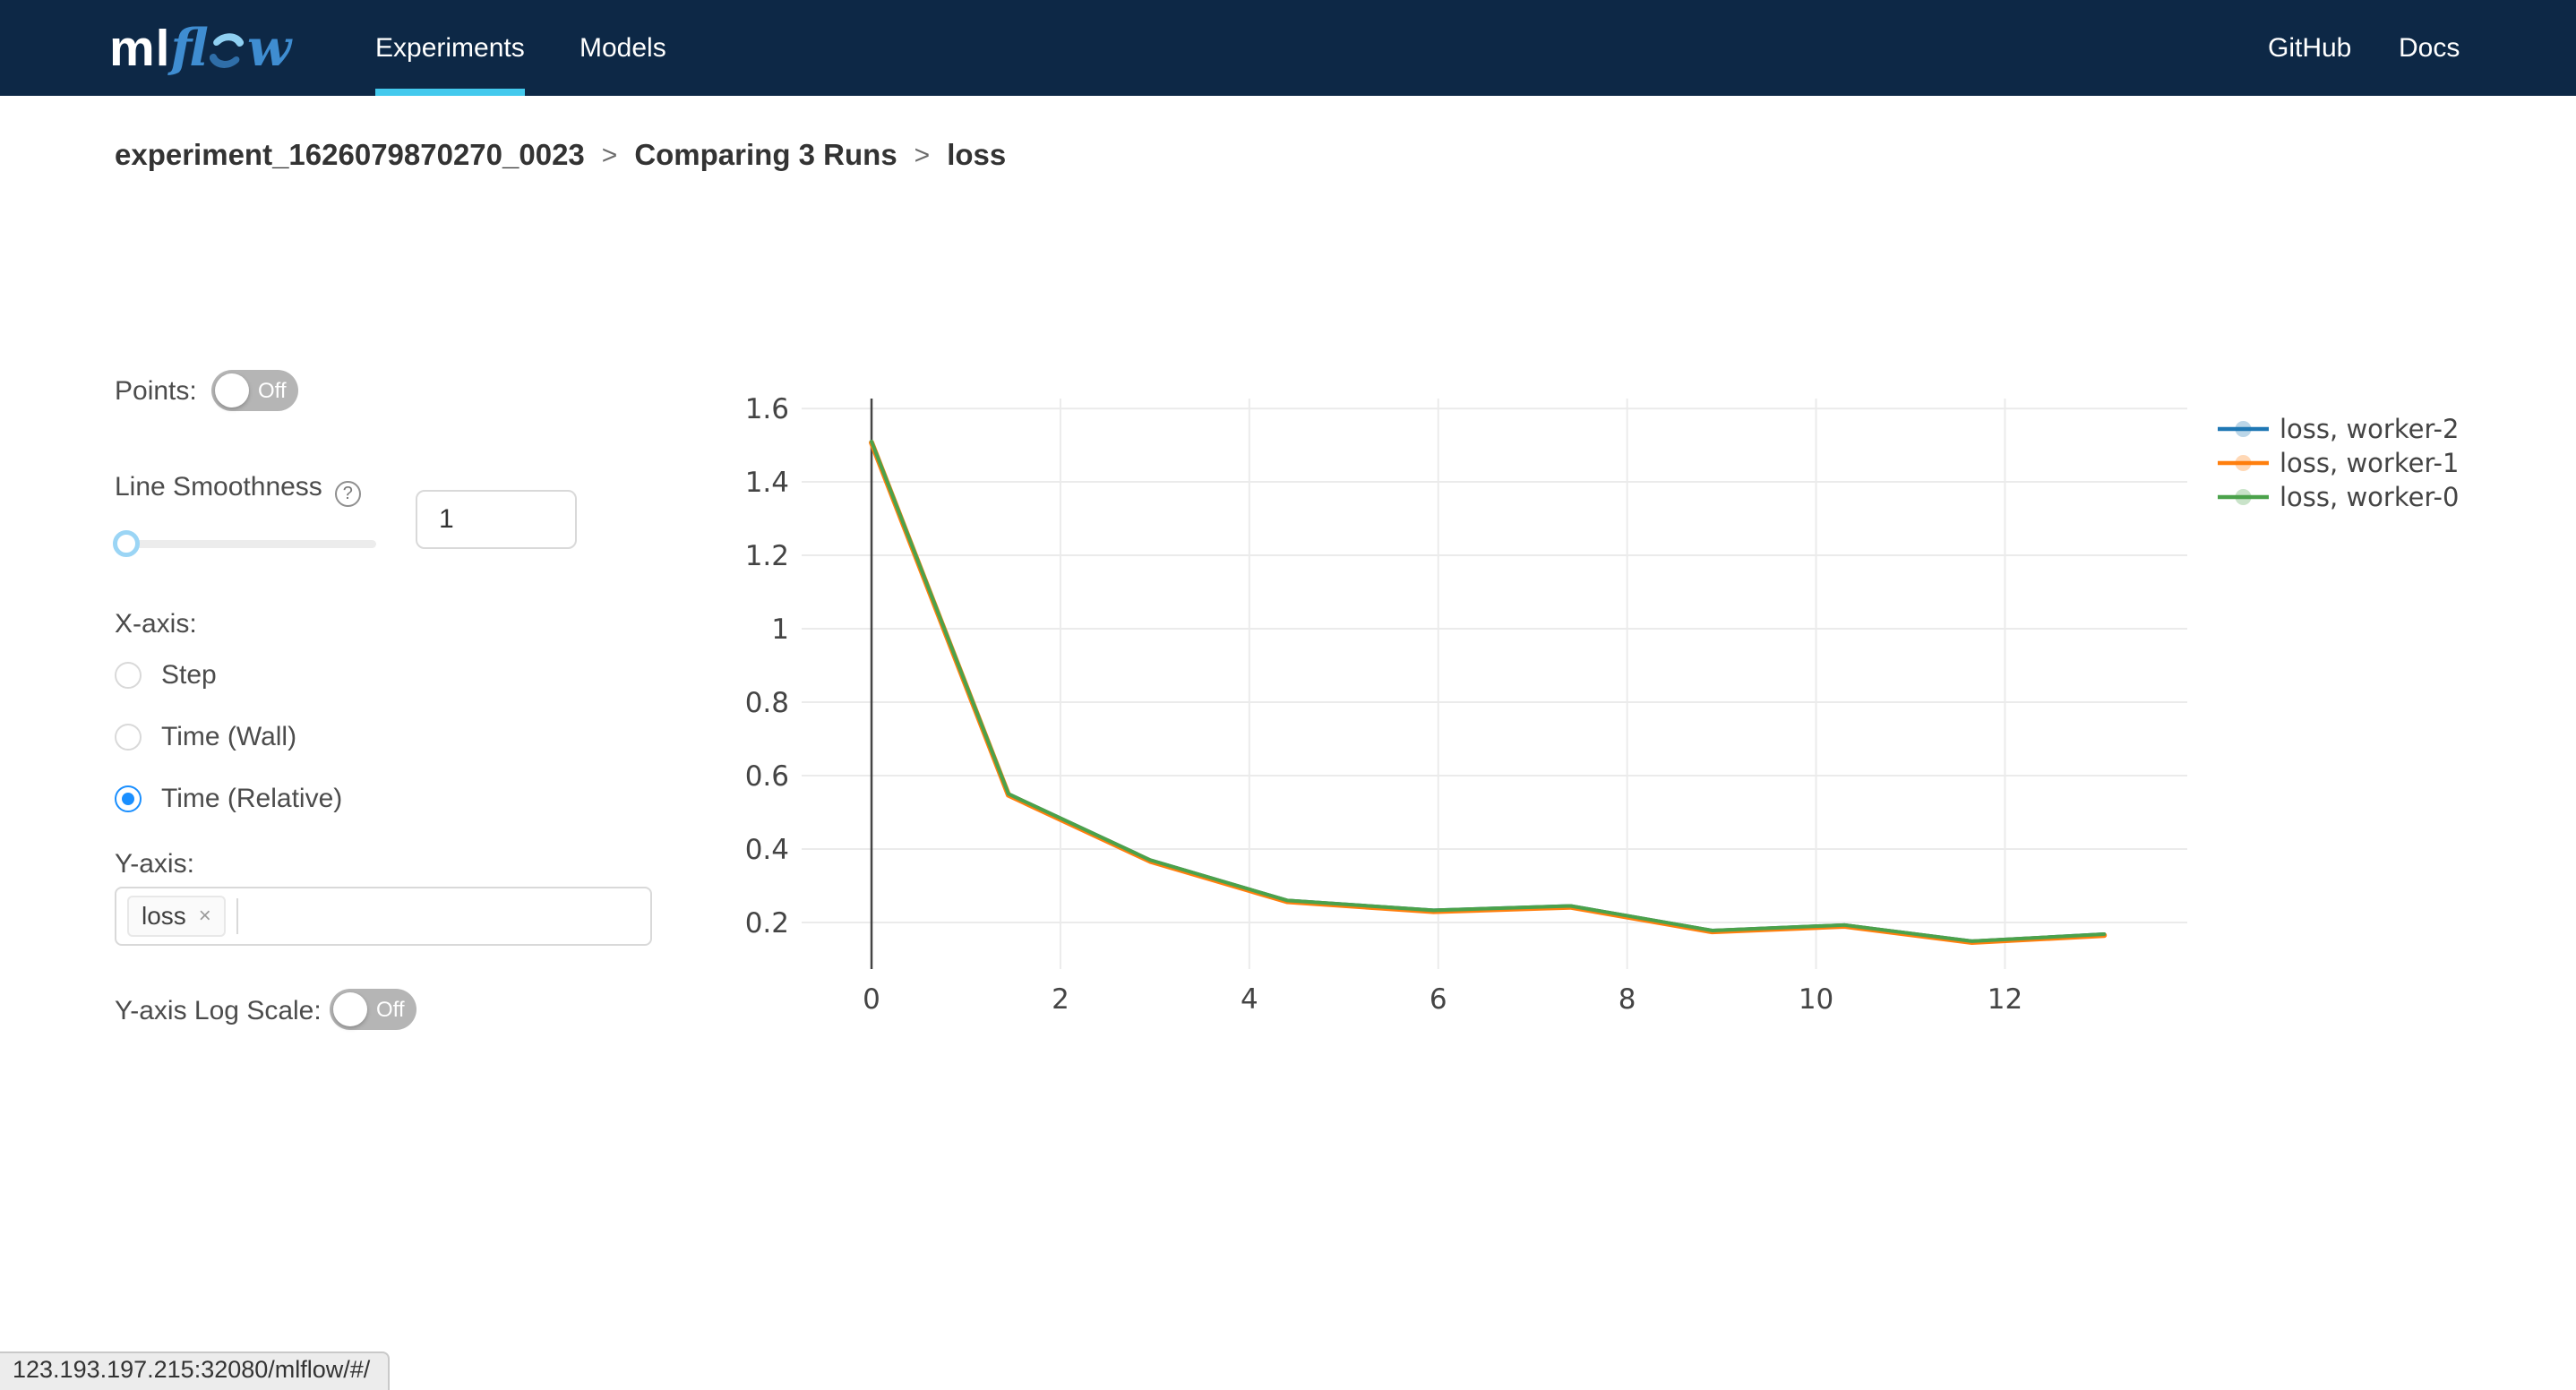 This screenshot has height=1390, width=2576. Describe the element at coordinates (767, 703) in the screenshot. I see `y-tick-label: 0.8` at that location.